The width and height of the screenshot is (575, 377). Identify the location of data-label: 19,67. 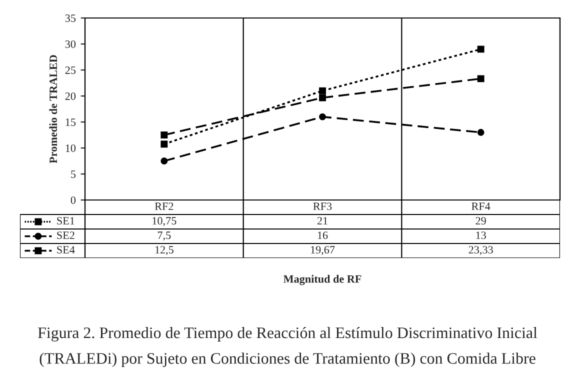
(322, 251).